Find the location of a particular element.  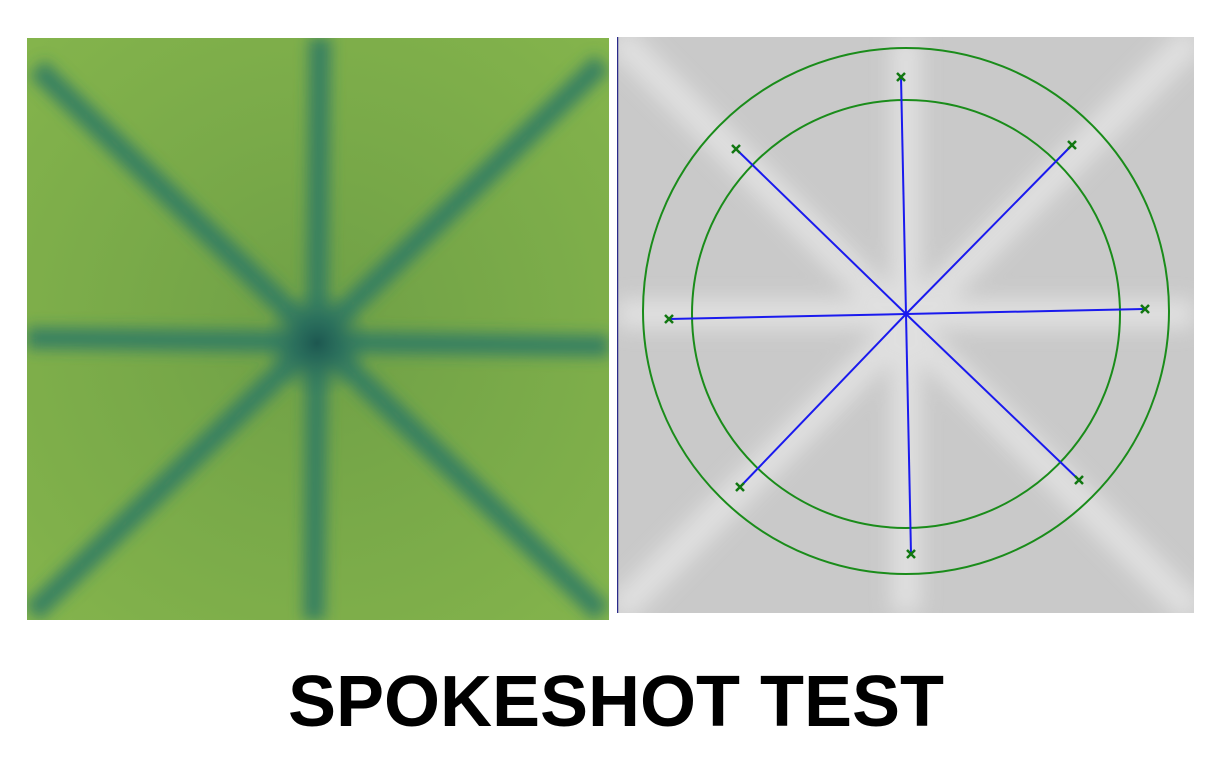

film-center-spot is located at coordinates (317, 343).